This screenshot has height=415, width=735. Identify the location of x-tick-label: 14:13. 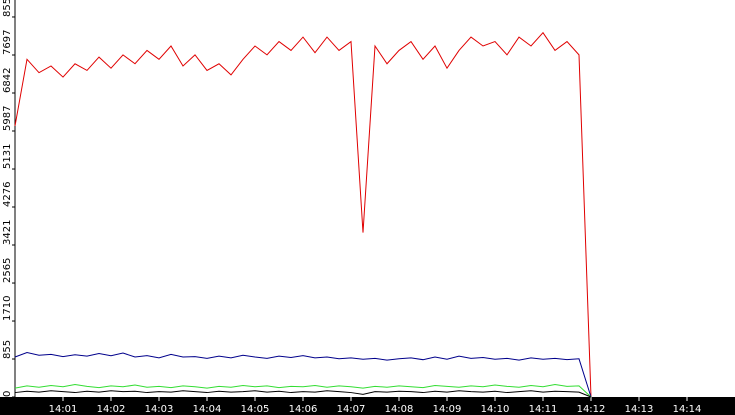
(639, 409).